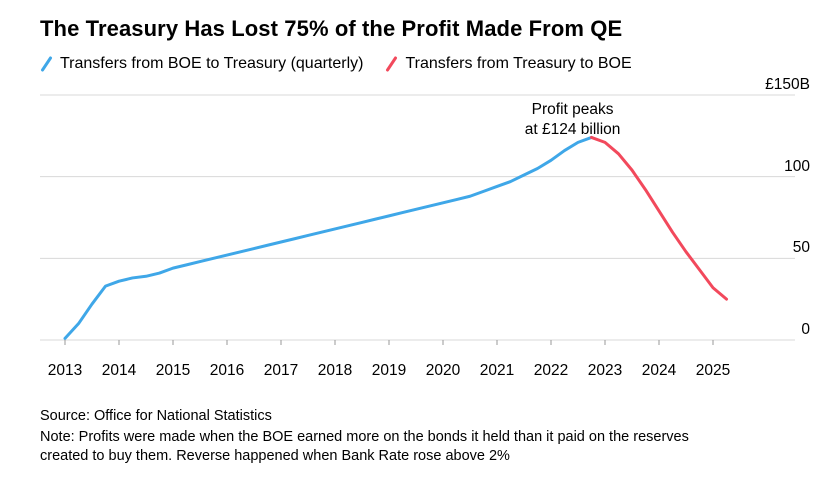  What do you see at coordinates (65, 370) in the screenshot?
I see `x-tick-label: 2013` at bounding box center [65, 370].